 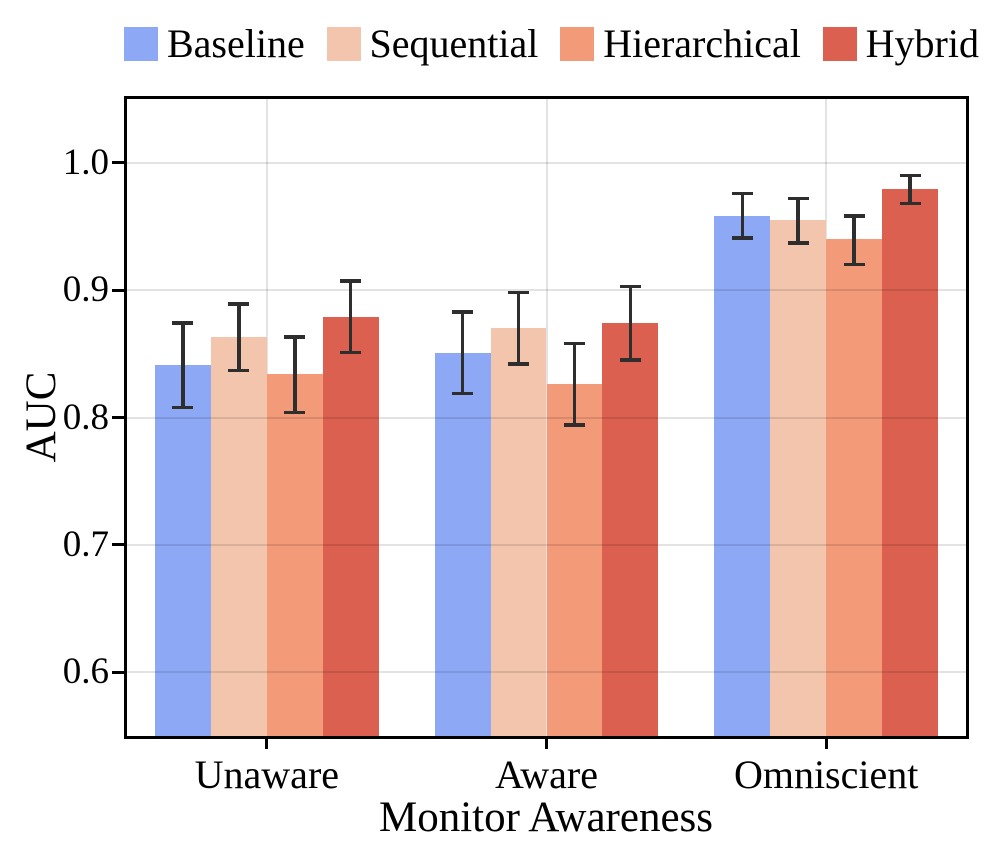 I want to click on legend-item-baseline: Baseline, so click(x=214, y=44).